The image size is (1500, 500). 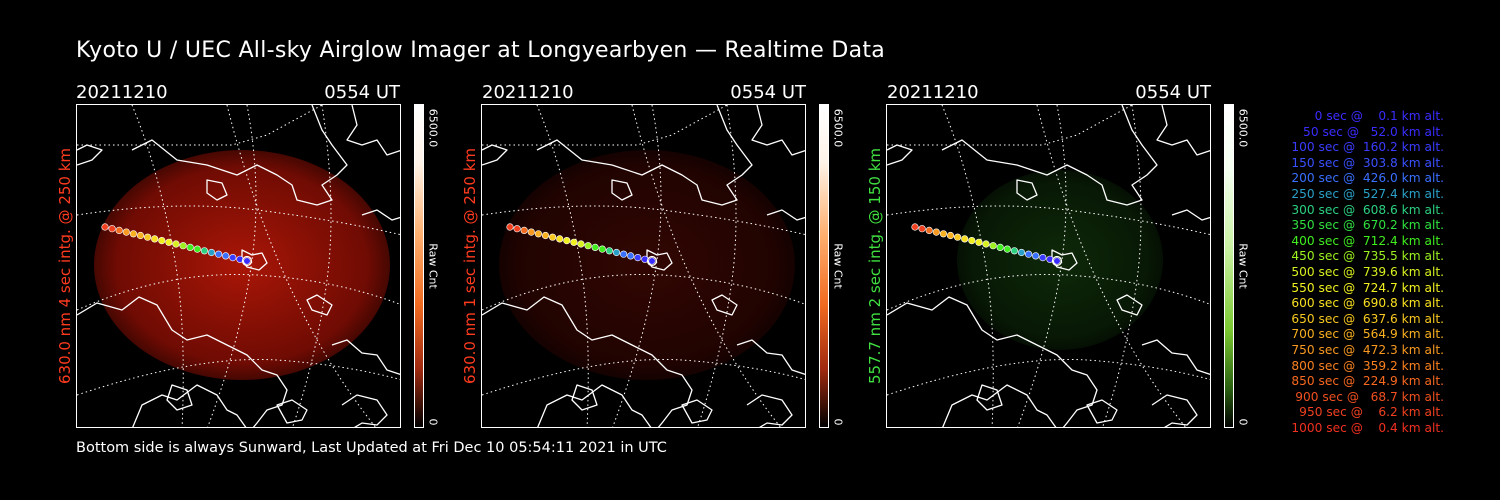 I want to click on panel-1-colorbar, so click(x=419, y=266).